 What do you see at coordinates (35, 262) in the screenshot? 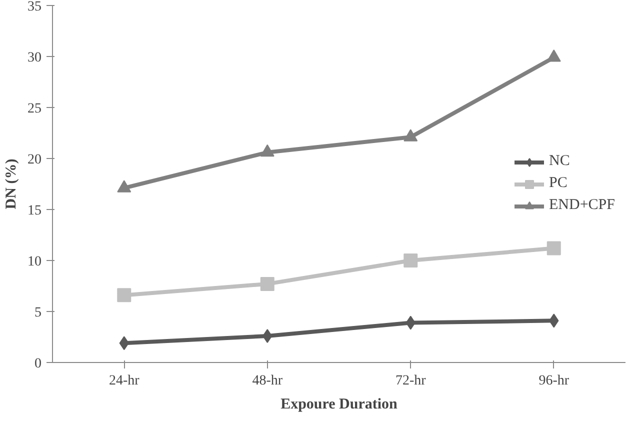
I see `y-tick-label: 10` at bounding box center [35, 262].